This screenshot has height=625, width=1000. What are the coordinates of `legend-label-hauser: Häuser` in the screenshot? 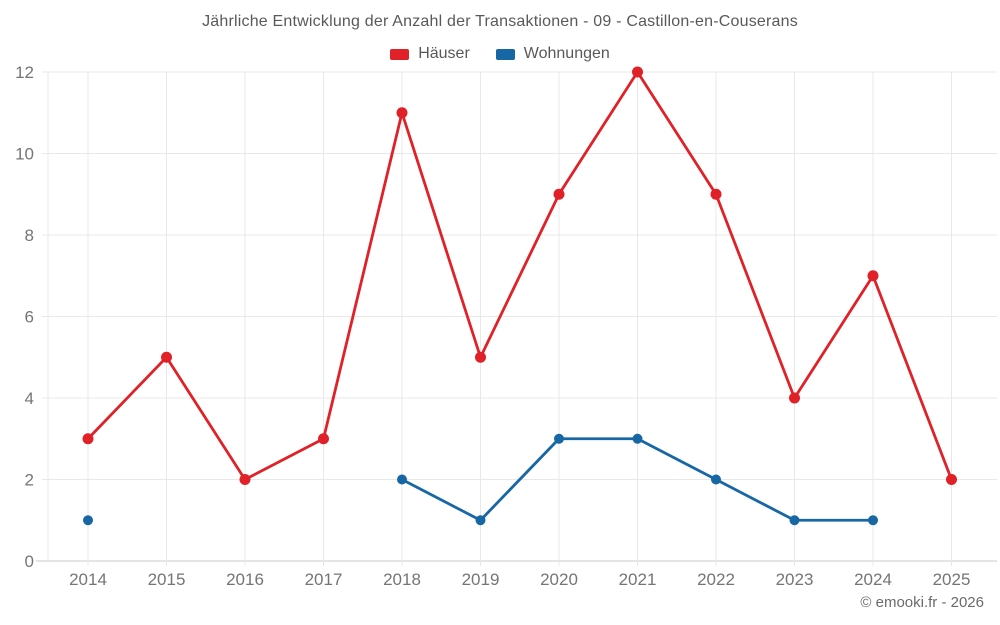 It's located at (444, 53).